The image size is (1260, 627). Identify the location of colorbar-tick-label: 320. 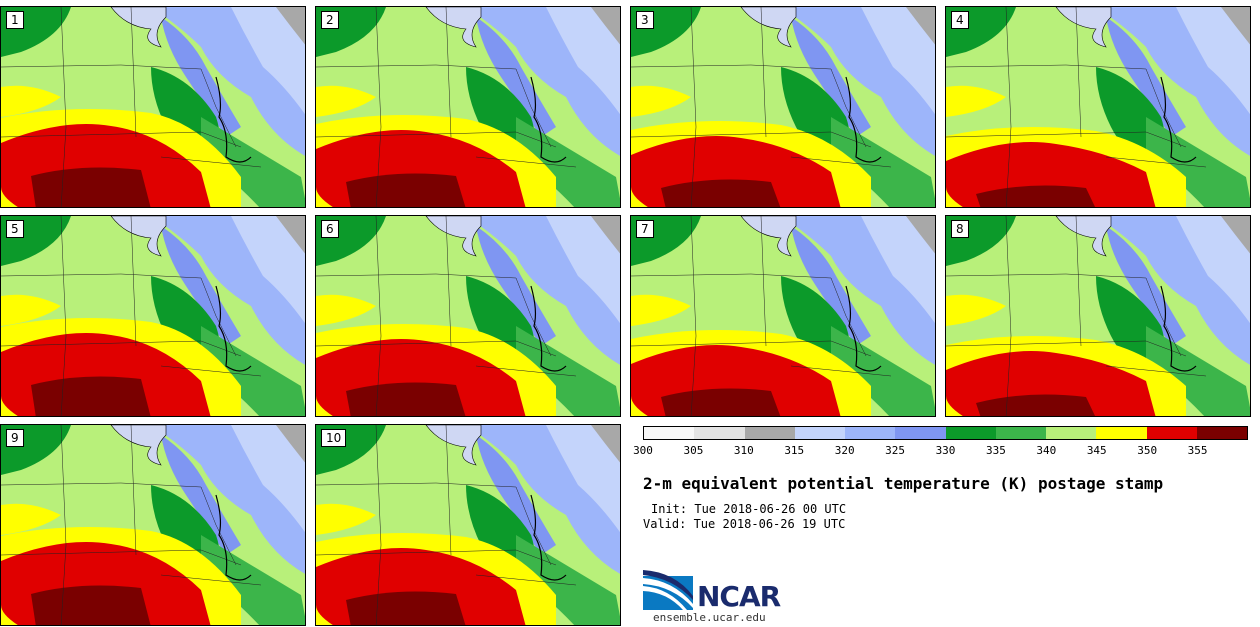
(844, 450).